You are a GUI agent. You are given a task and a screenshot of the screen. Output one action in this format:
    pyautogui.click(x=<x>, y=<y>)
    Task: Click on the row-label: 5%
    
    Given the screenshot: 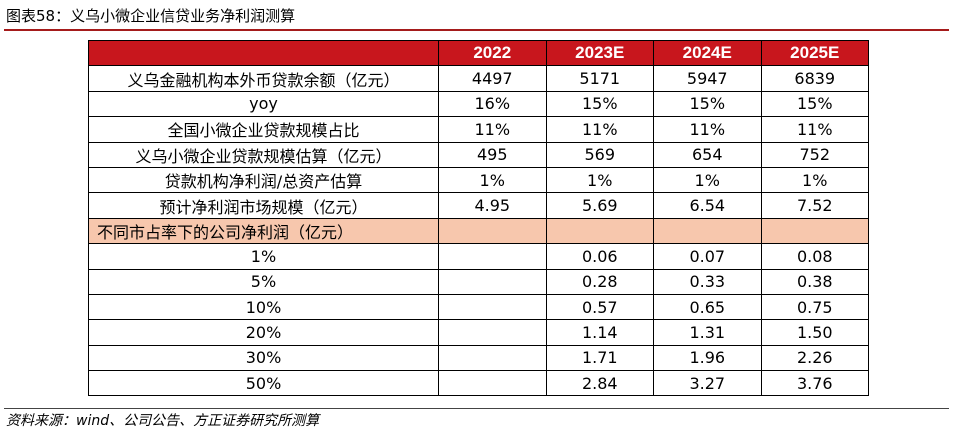 What is the action you would take?
    pyautogui.click(x=263, y=281)
    